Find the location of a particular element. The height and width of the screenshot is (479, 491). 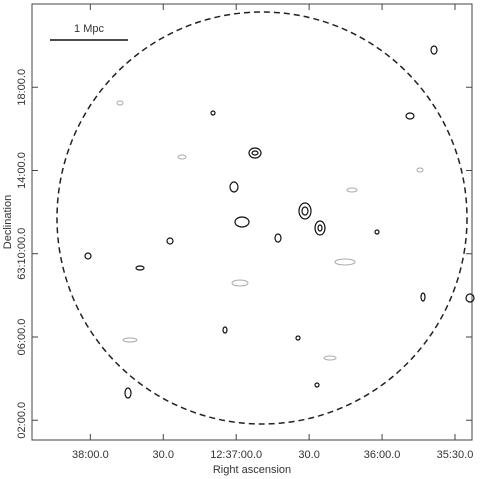

x-tick-label: 12:37:00.0 is located at coordinates (236, 455).